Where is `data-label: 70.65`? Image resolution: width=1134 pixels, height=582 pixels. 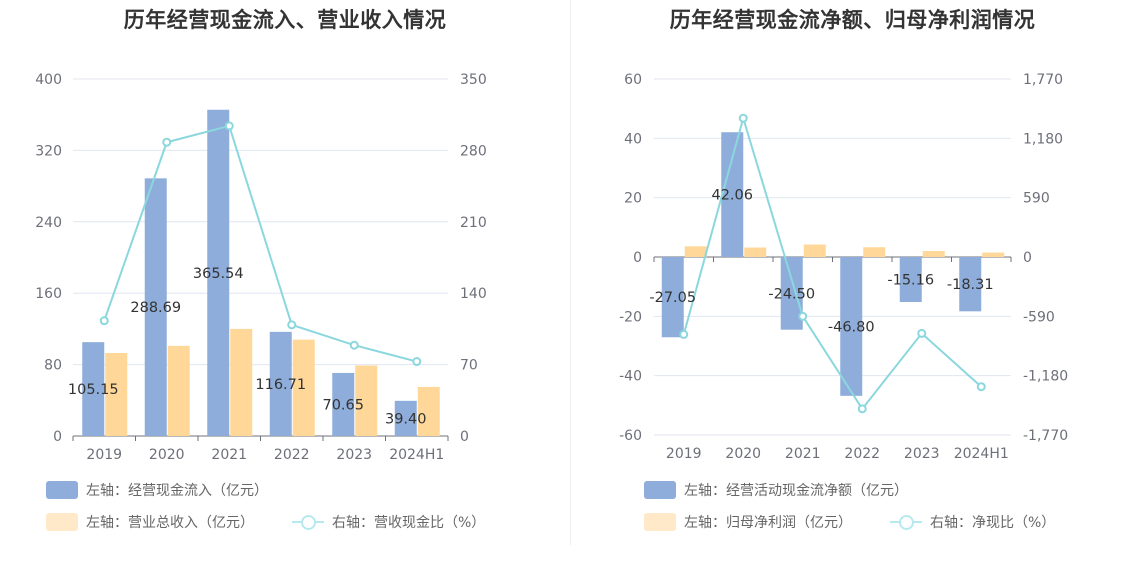 data-label: 70.65 is located at coordinates (343, 405).